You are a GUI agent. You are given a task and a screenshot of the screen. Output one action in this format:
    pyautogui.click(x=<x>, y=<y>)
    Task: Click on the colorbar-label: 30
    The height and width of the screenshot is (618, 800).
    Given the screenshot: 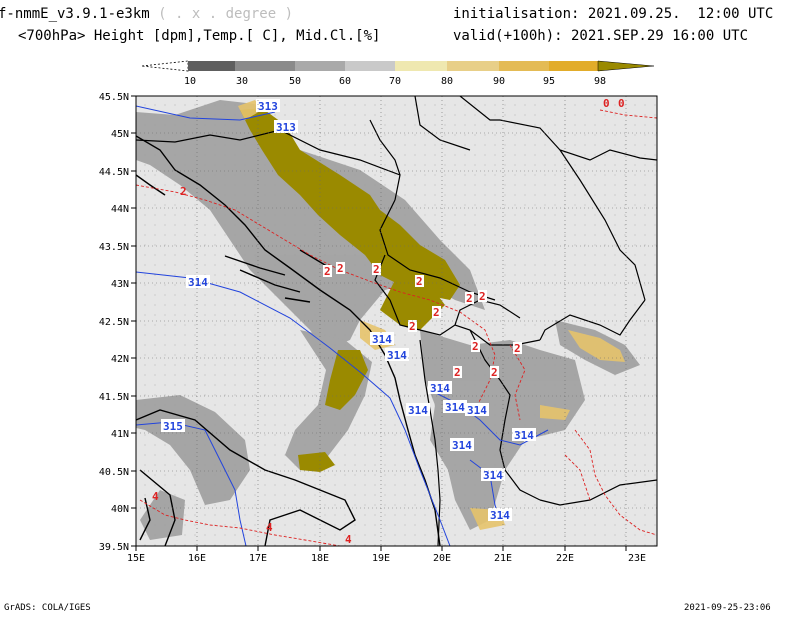 What is the action you would take?
    pyautogui.click(x=242, y=81)
    